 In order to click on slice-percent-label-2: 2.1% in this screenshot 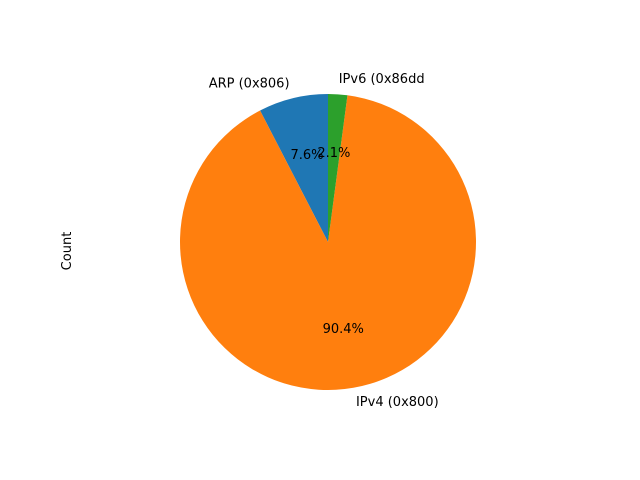, I will do `click(333, 153)`.